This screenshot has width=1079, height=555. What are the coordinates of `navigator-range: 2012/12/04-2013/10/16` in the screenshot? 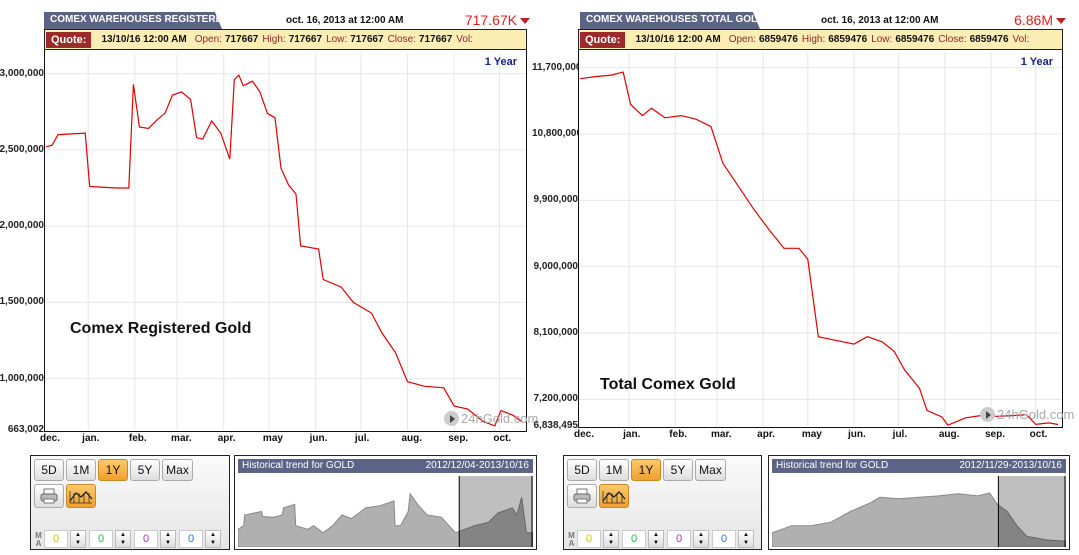 It's located at (477, 465).